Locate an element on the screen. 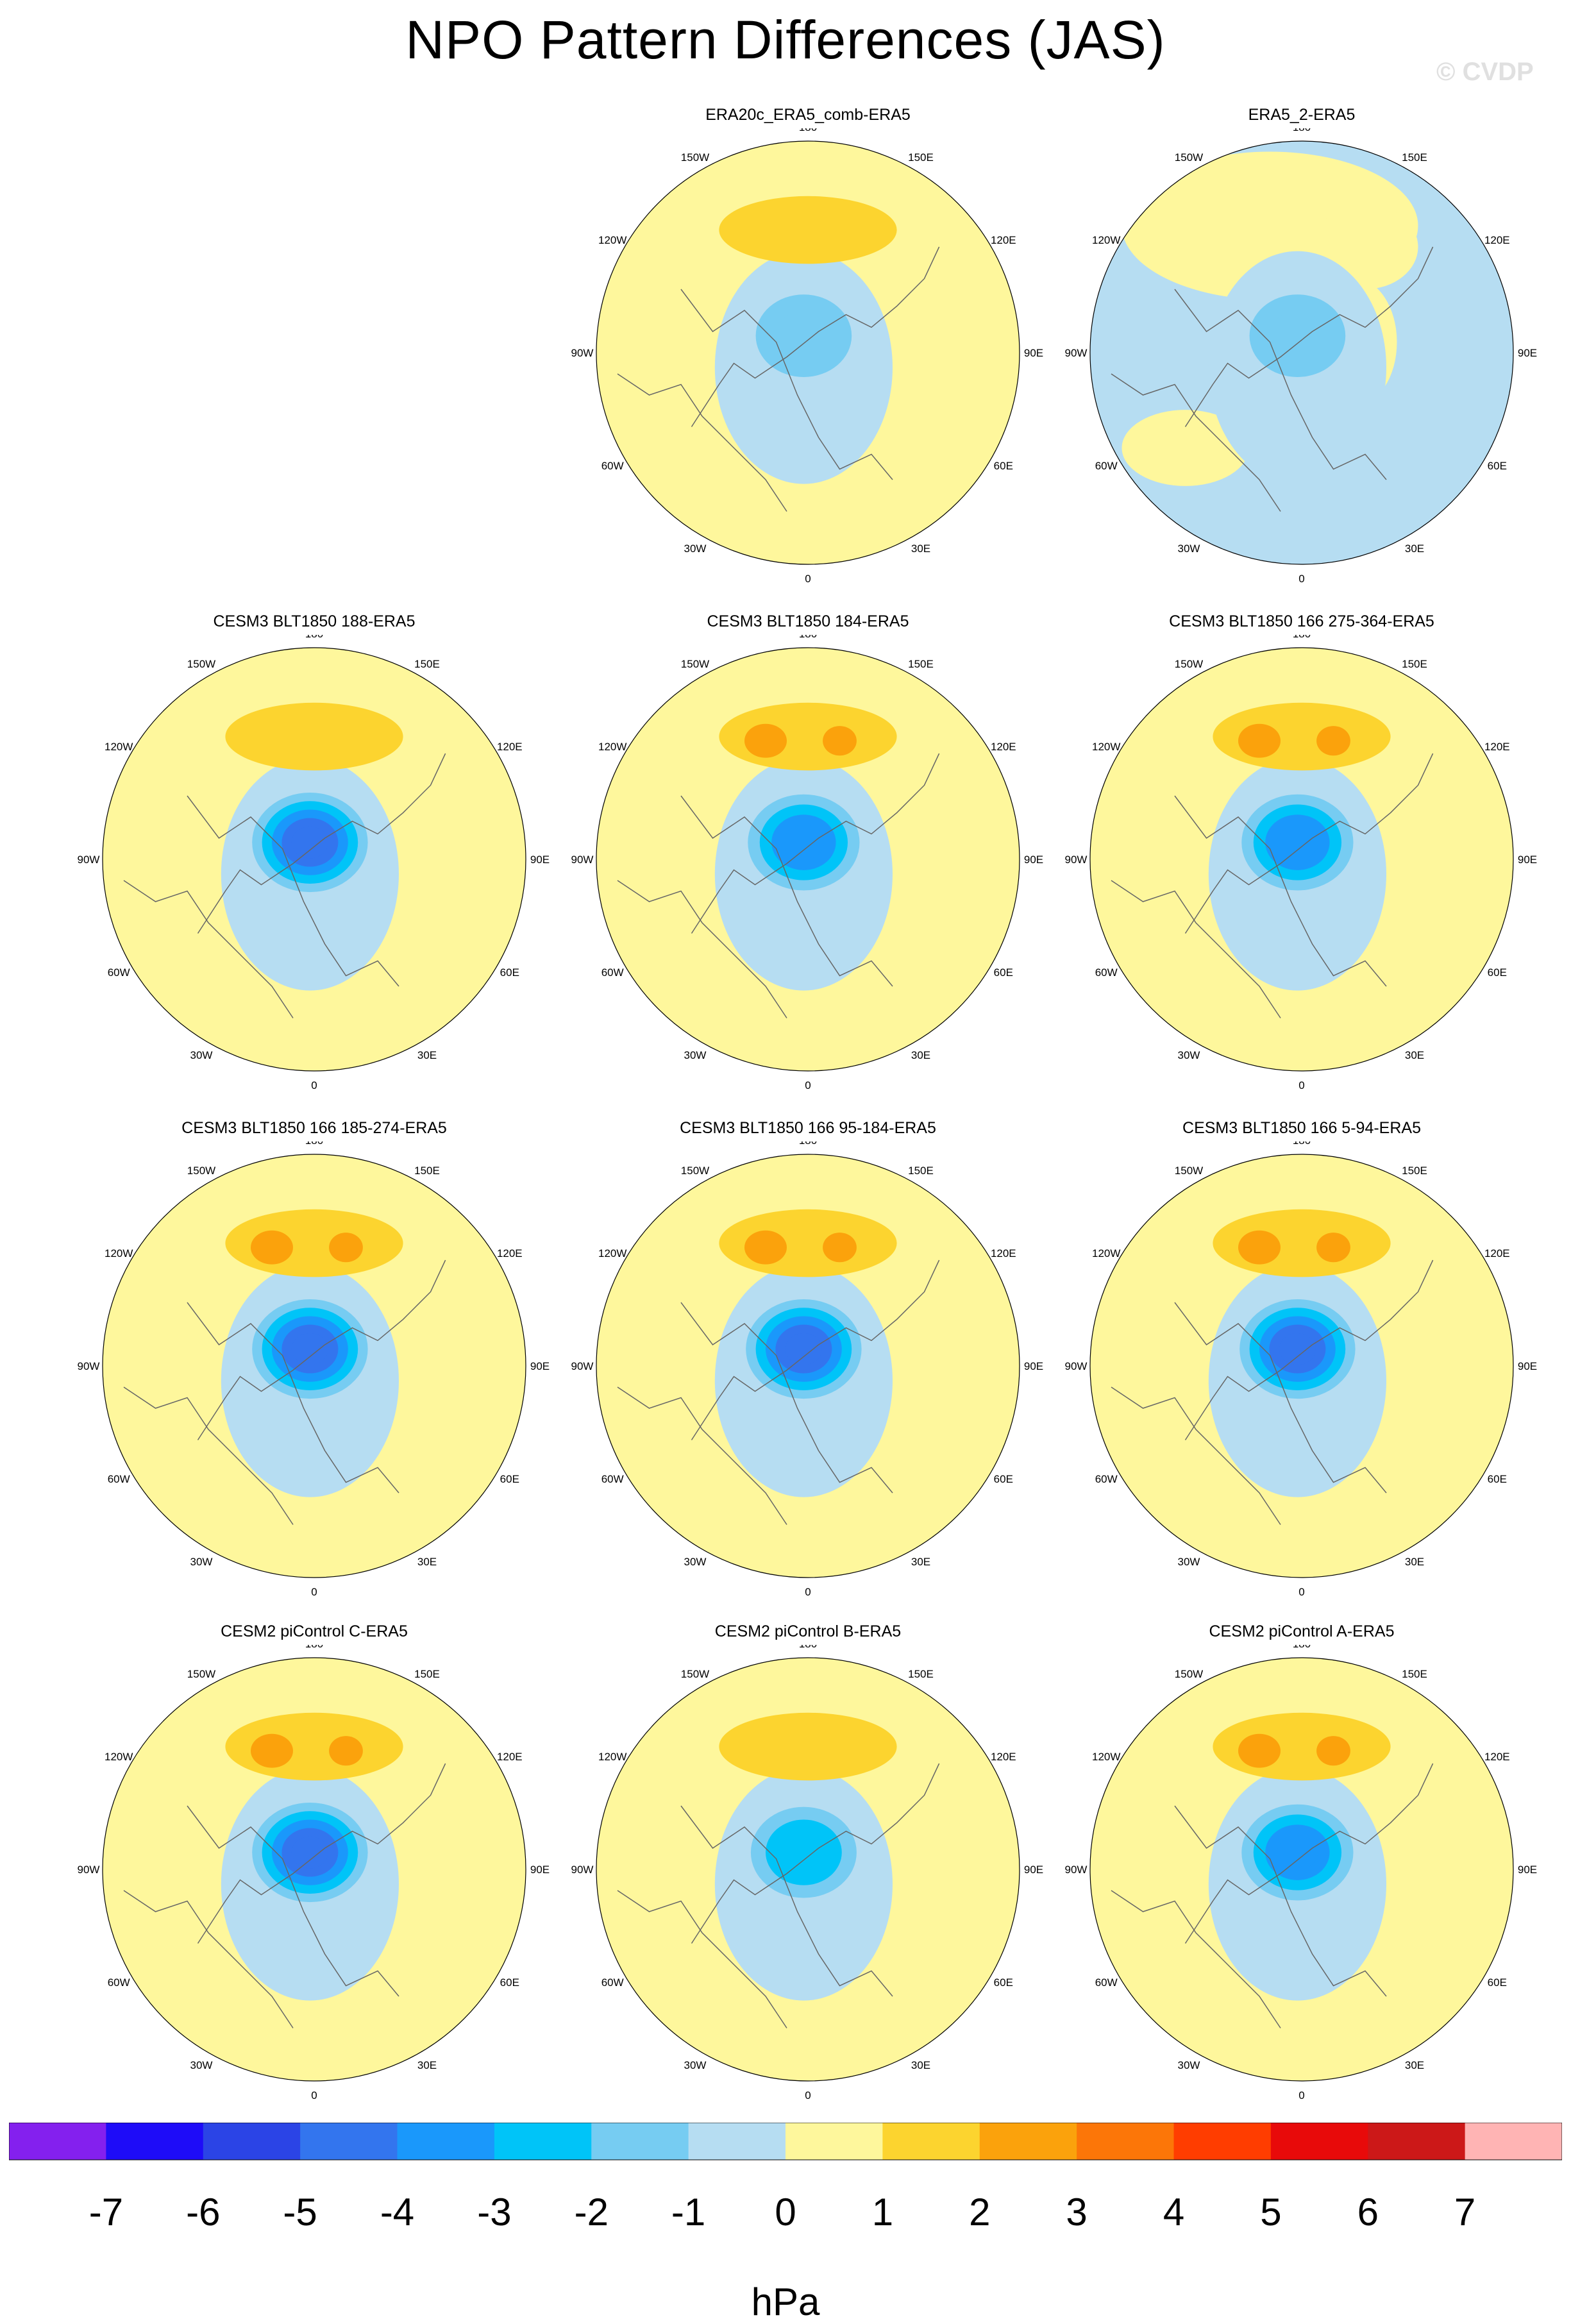 The image size is (1571, 2324). panel-title: CESM2 piControl A-ERA5 is located at coordinates (1302, 1631).